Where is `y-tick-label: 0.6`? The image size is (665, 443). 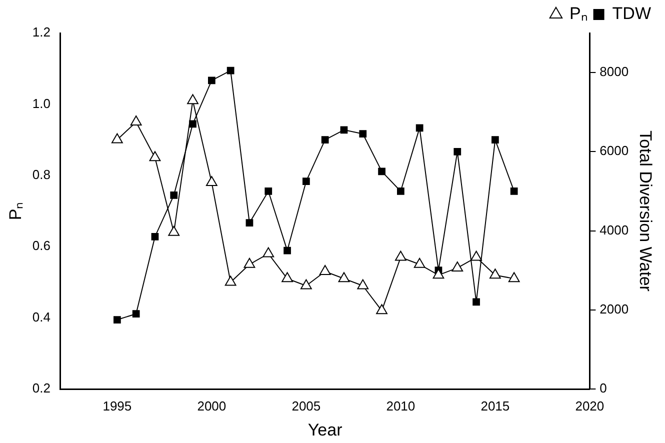 y-tick-label: 0.6 is located at coordinates (41, 246).